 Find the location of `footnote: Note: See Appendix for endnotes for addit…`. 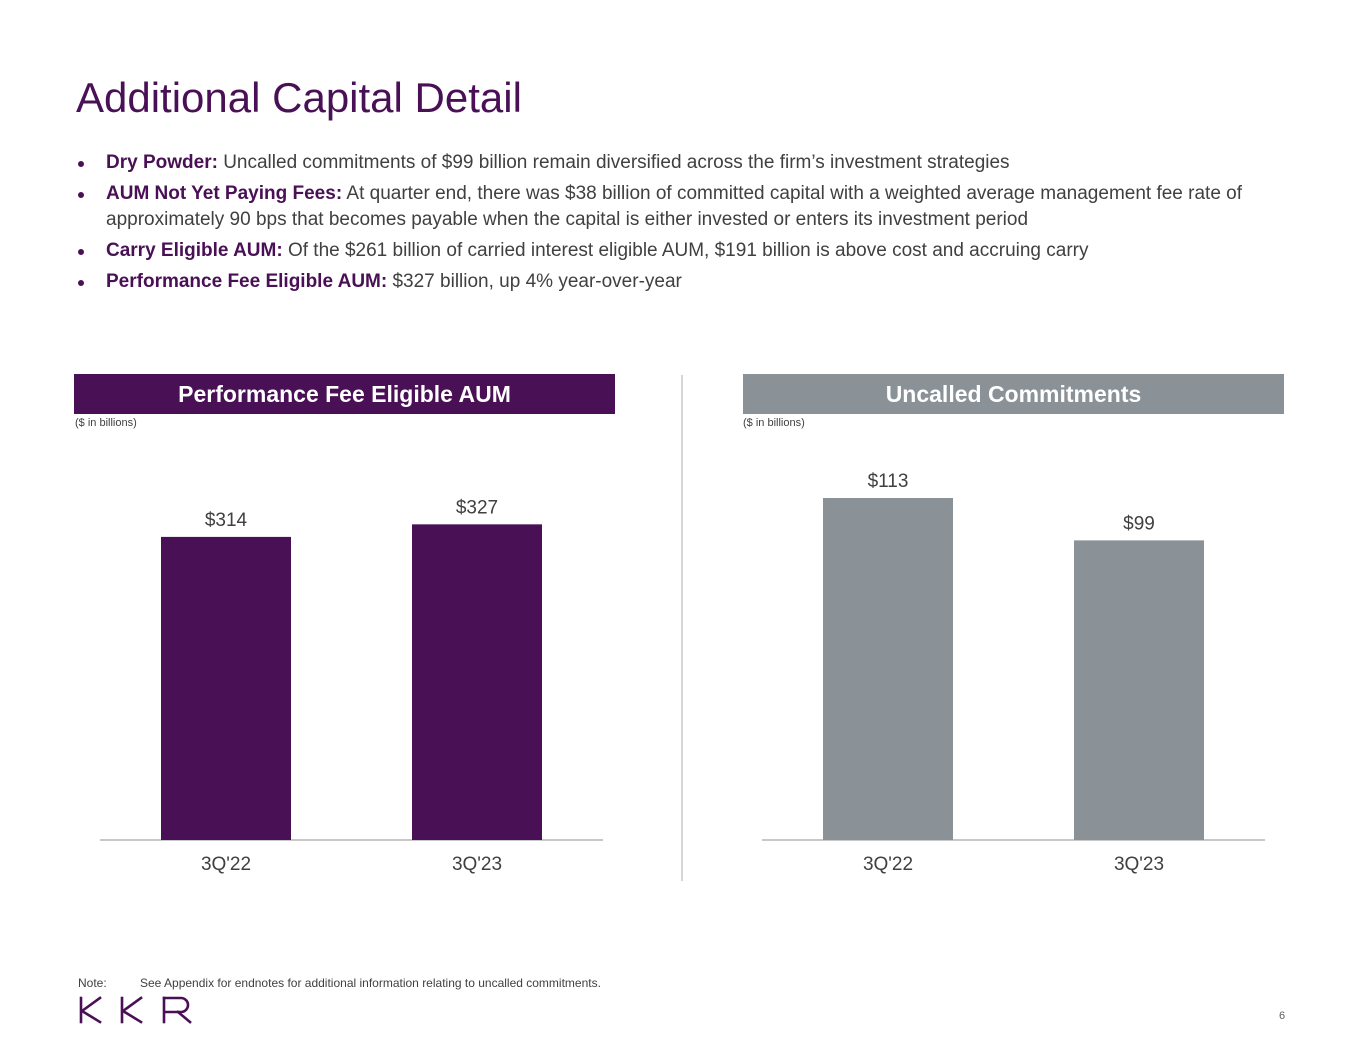

footnote: Note: See Appendix for endnotes for addit… is located at coordinates (339, 983).